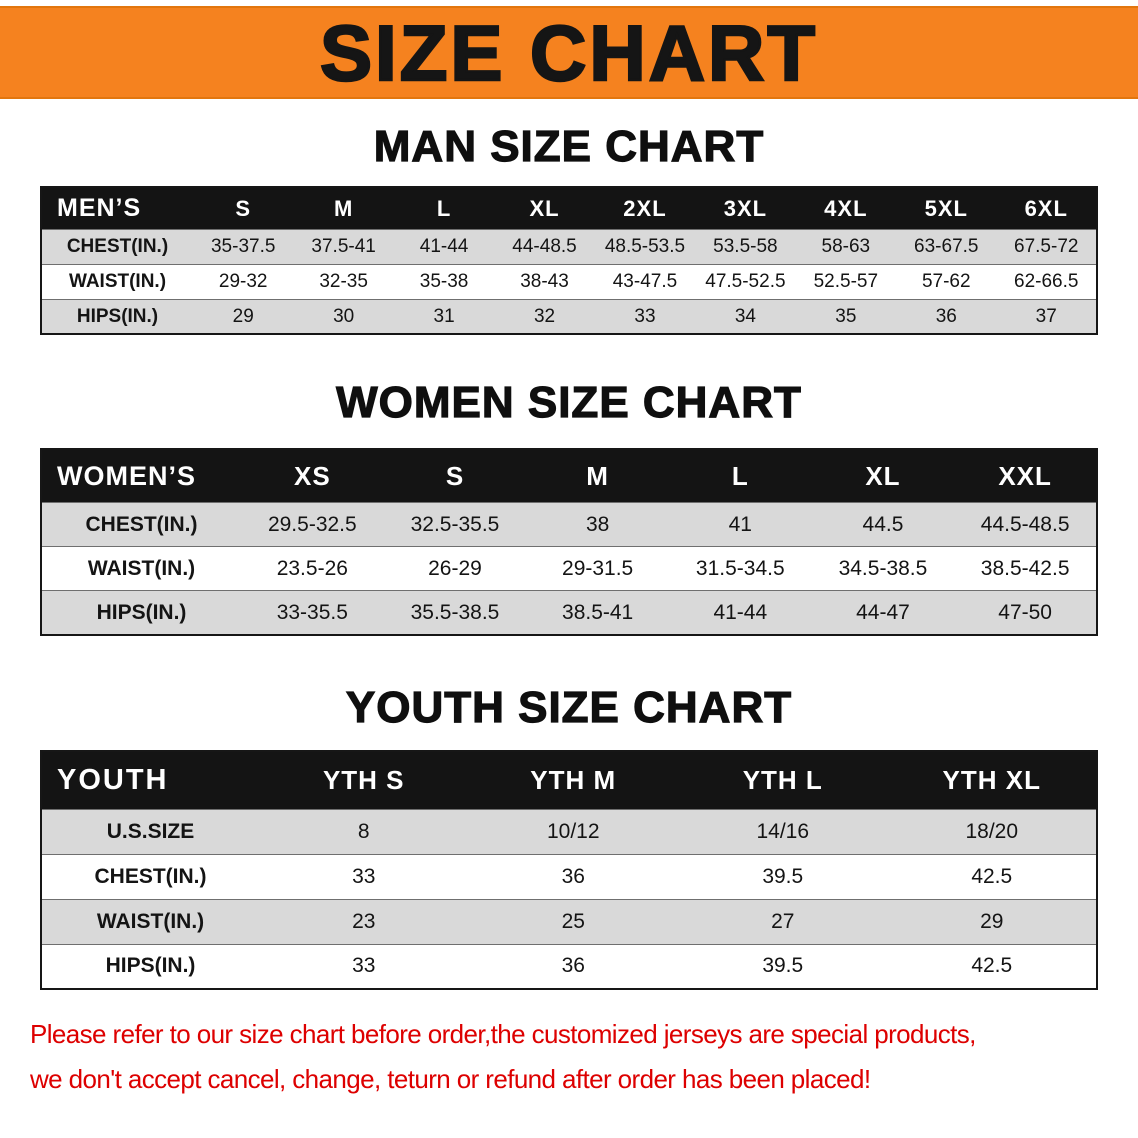 This screenshot has height=1138, width=1138. I want to click on measurement-value: 29.5-32.5, so click(312, 524).